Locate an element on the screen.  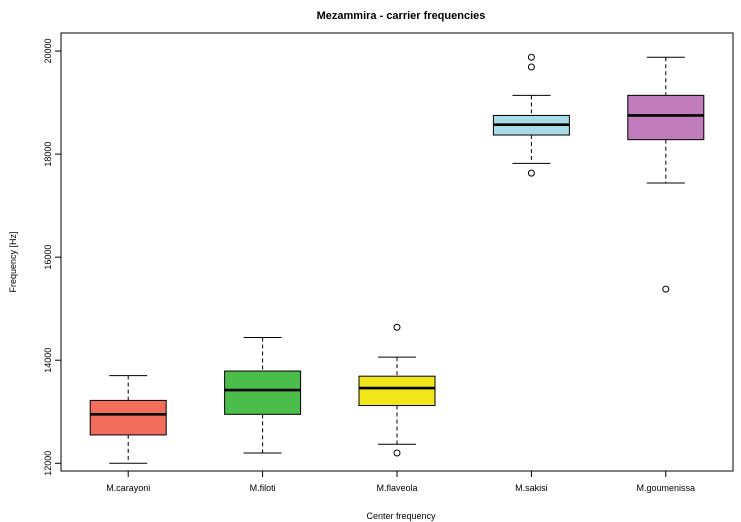
y-tick-label: 16000 is located at coordinates (48, 257).